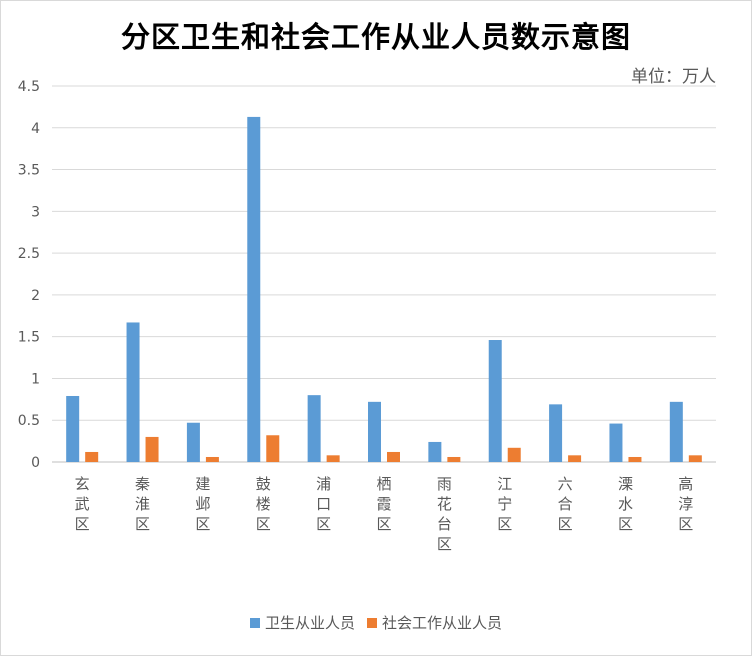  Describe the element at coordinates (35, 379) in the screenshot. I see `y-tick-label: 1` at that location.